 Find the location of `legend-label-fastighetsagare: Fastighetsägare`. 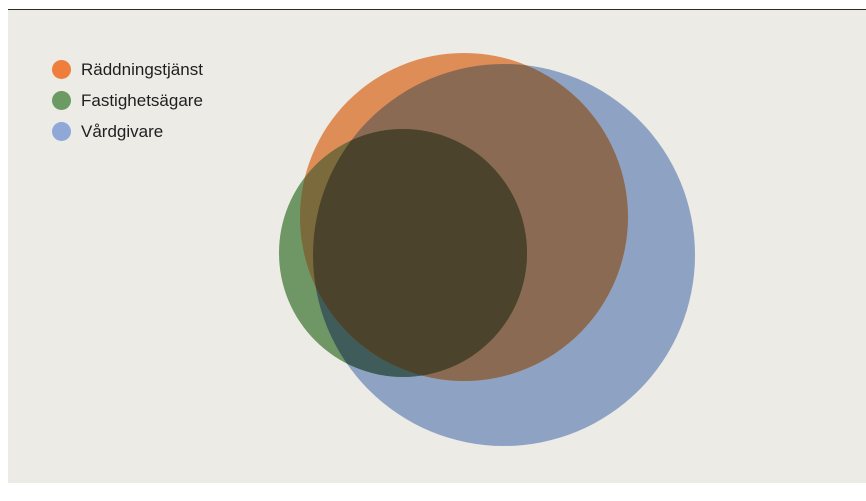

legend-label-fastighetsagare: Fastighetsägare is located at coordinates (142, 100).